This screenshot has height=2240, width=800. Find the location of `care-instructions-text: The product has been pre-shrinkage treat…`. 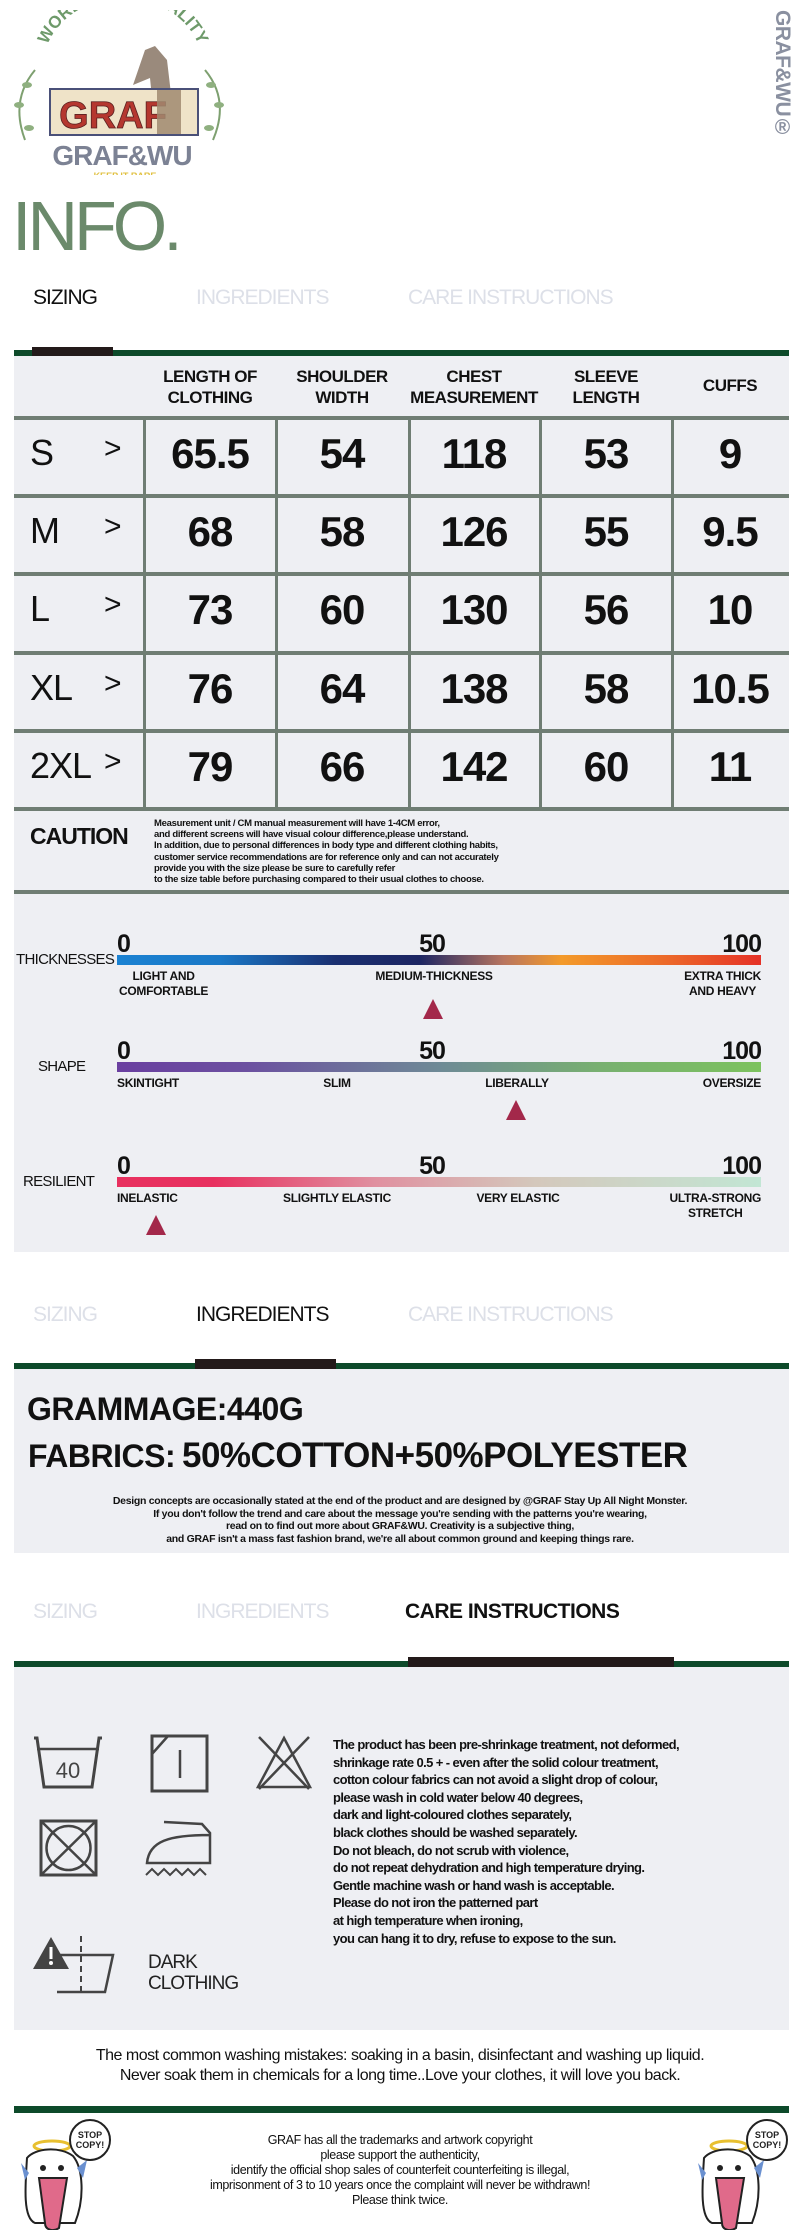

care-instructions-text: The product has been pre-shrinkage treat… is located at coordinates (506, 1841).